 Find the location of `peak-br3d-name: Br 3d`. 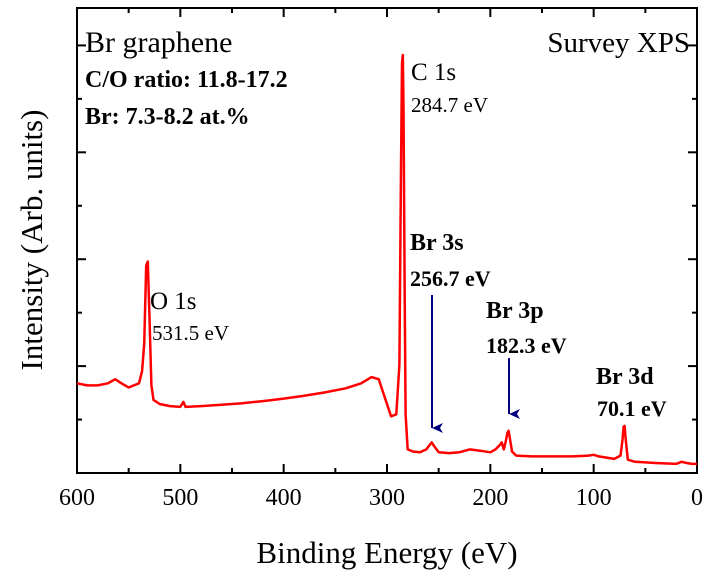

peak-br3d-name: Br 3d is located at coordinates (625, 377).